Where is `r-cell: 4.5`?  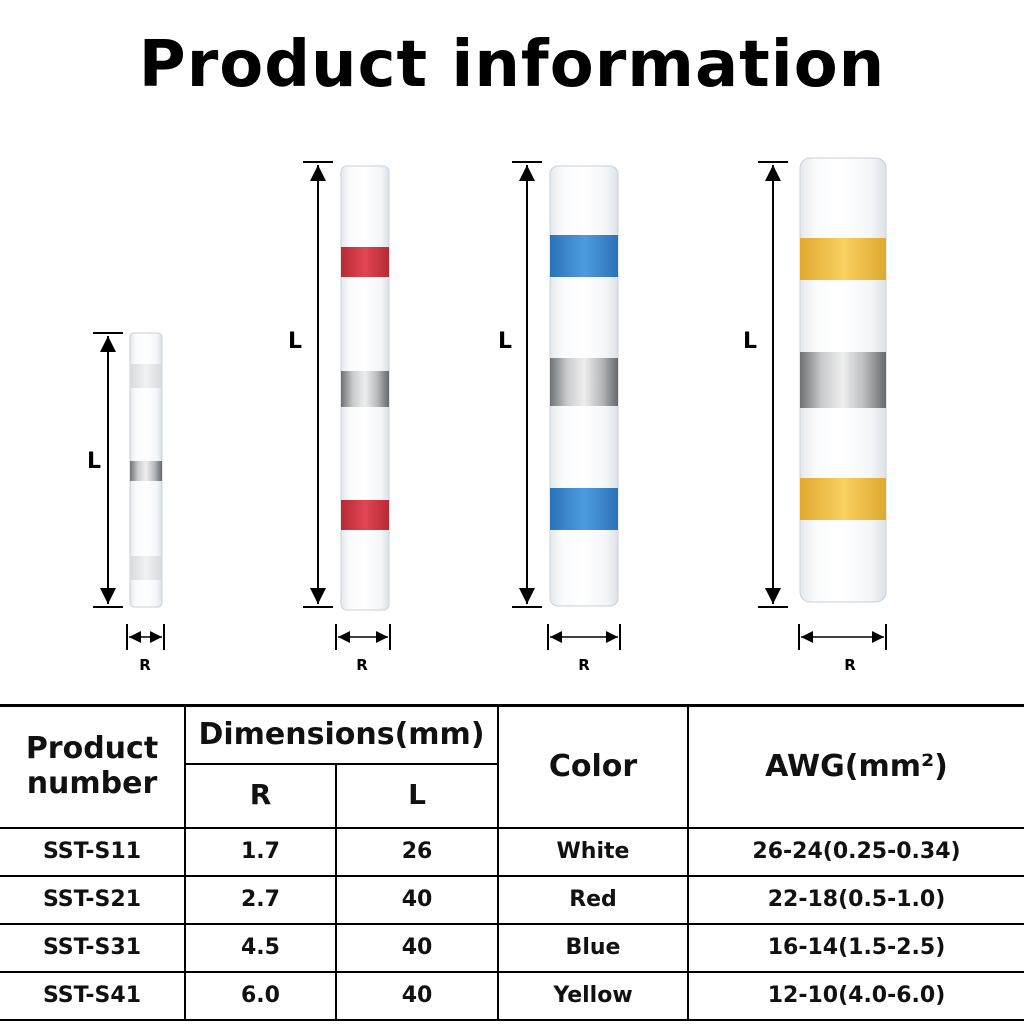 r-cell: 4.5 is located at coordinates (260, 947).